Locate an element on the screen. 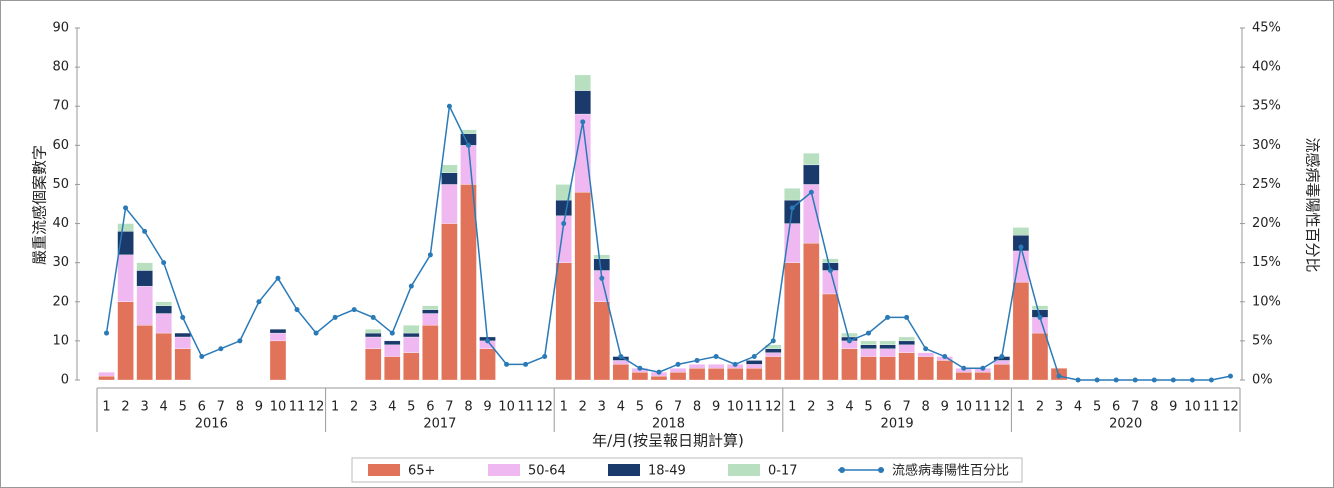  x-tick-label: 11 is located at coordinates (525, 407).